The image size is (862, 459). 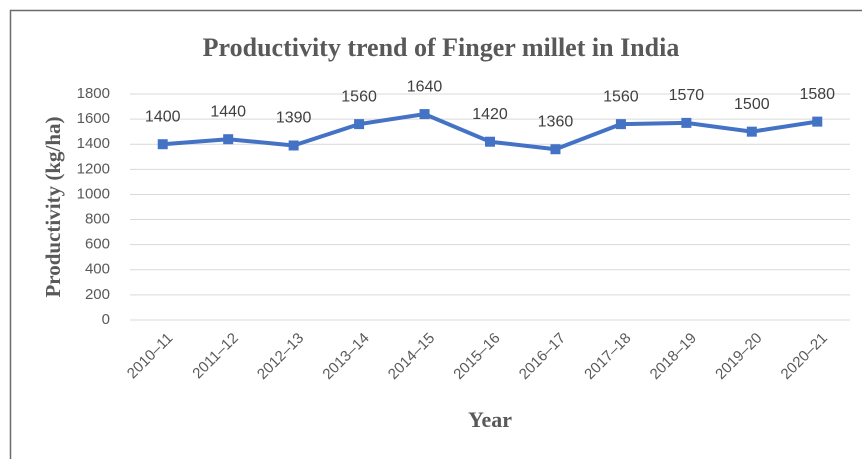 I want to click on data-label: 1390, so click(x=294, y=118).